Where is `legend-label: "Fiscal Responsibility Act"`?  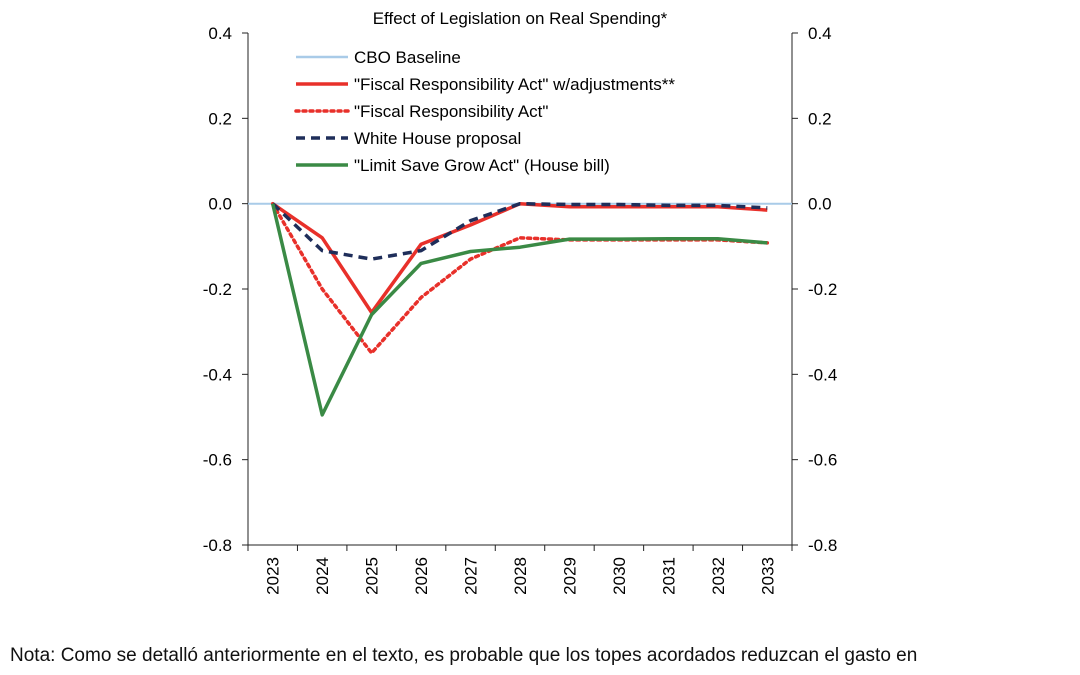
legend-label: "Fiscal Responsibility Act" is located at coordinates (451, 111).